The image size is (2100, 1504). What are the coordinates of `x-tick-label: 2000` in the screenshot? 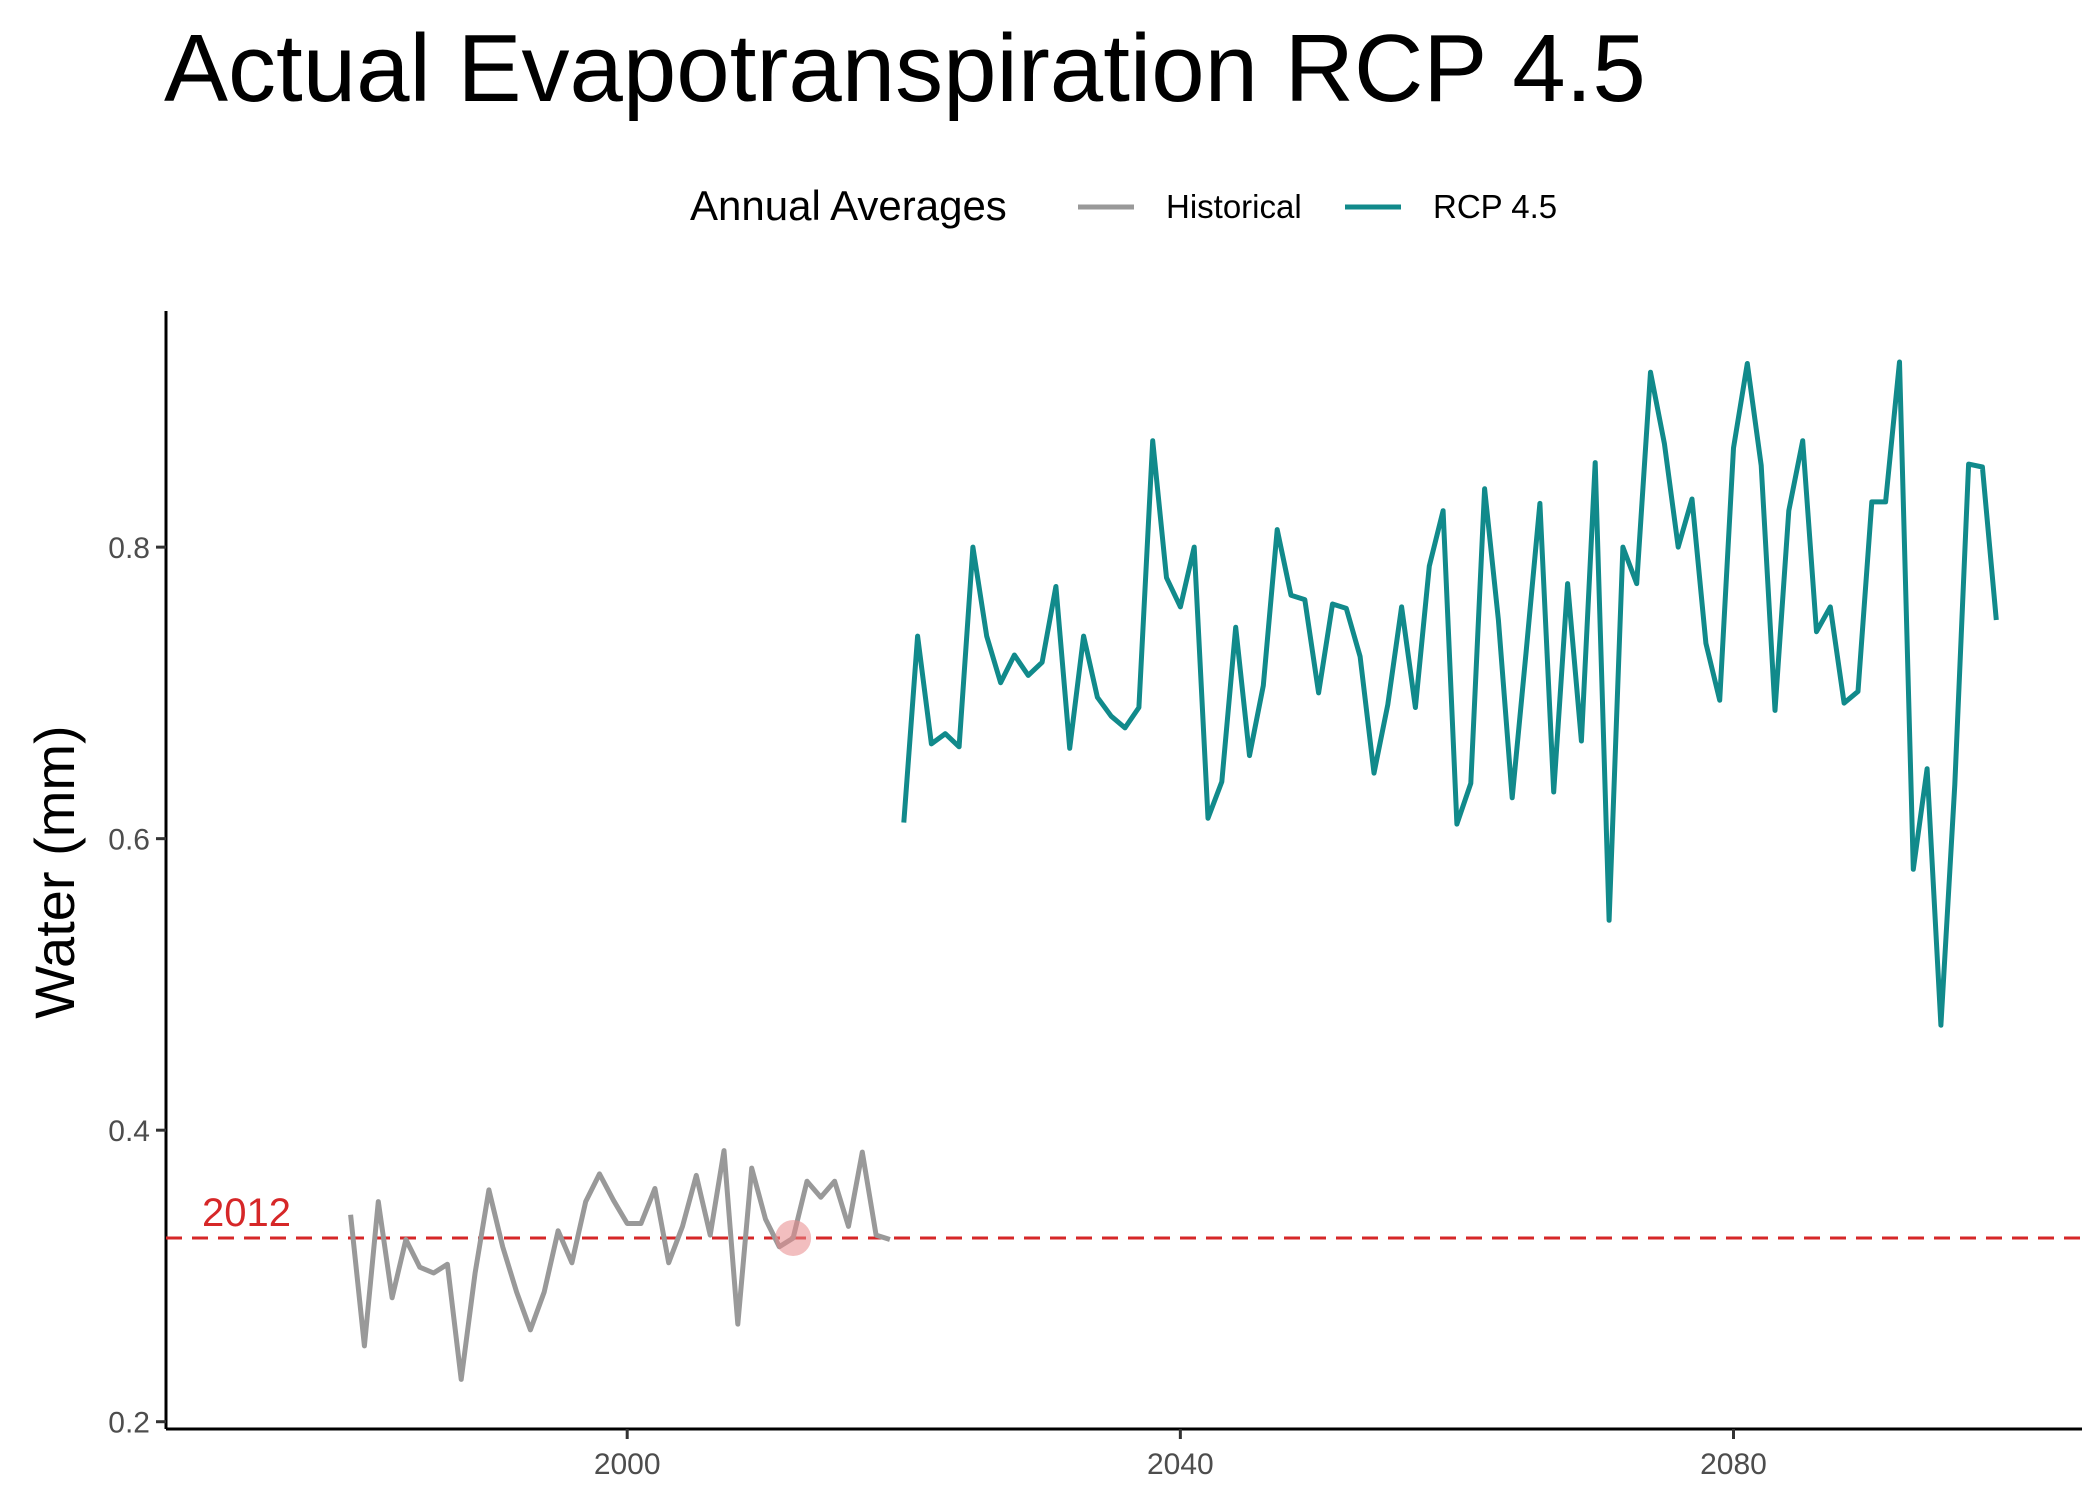 It's located at (627, 1464).